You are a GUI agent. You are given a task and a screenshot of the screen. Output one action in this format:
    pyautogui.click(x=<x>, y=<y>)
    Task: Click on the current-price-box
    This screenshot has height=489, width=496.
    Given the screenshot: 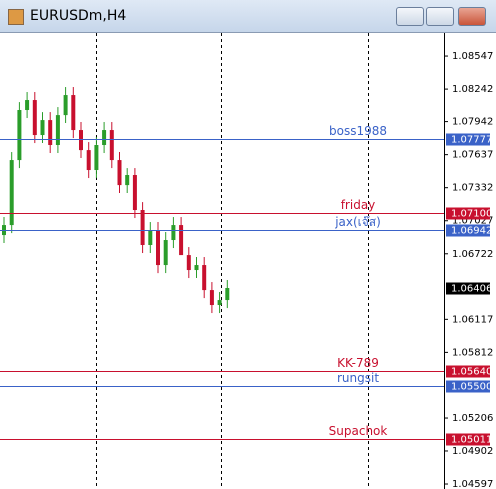 What is the action you would take?
    pyautogui.click(x=468, y=288)
    